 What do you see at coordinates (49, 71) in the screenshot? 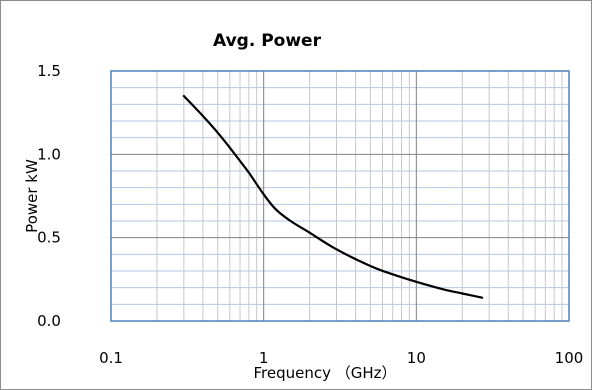
I see `y-tick-label: 1.5` at bounding box center [49, 71].